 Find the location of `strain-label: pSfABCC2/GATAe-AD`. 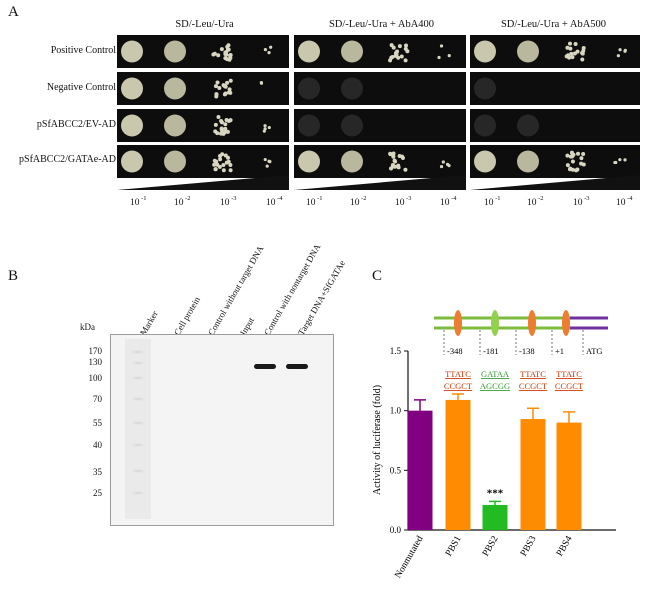

strain-label: pSfABCC2/GATAe-AD is located at coordinates (67, 159).